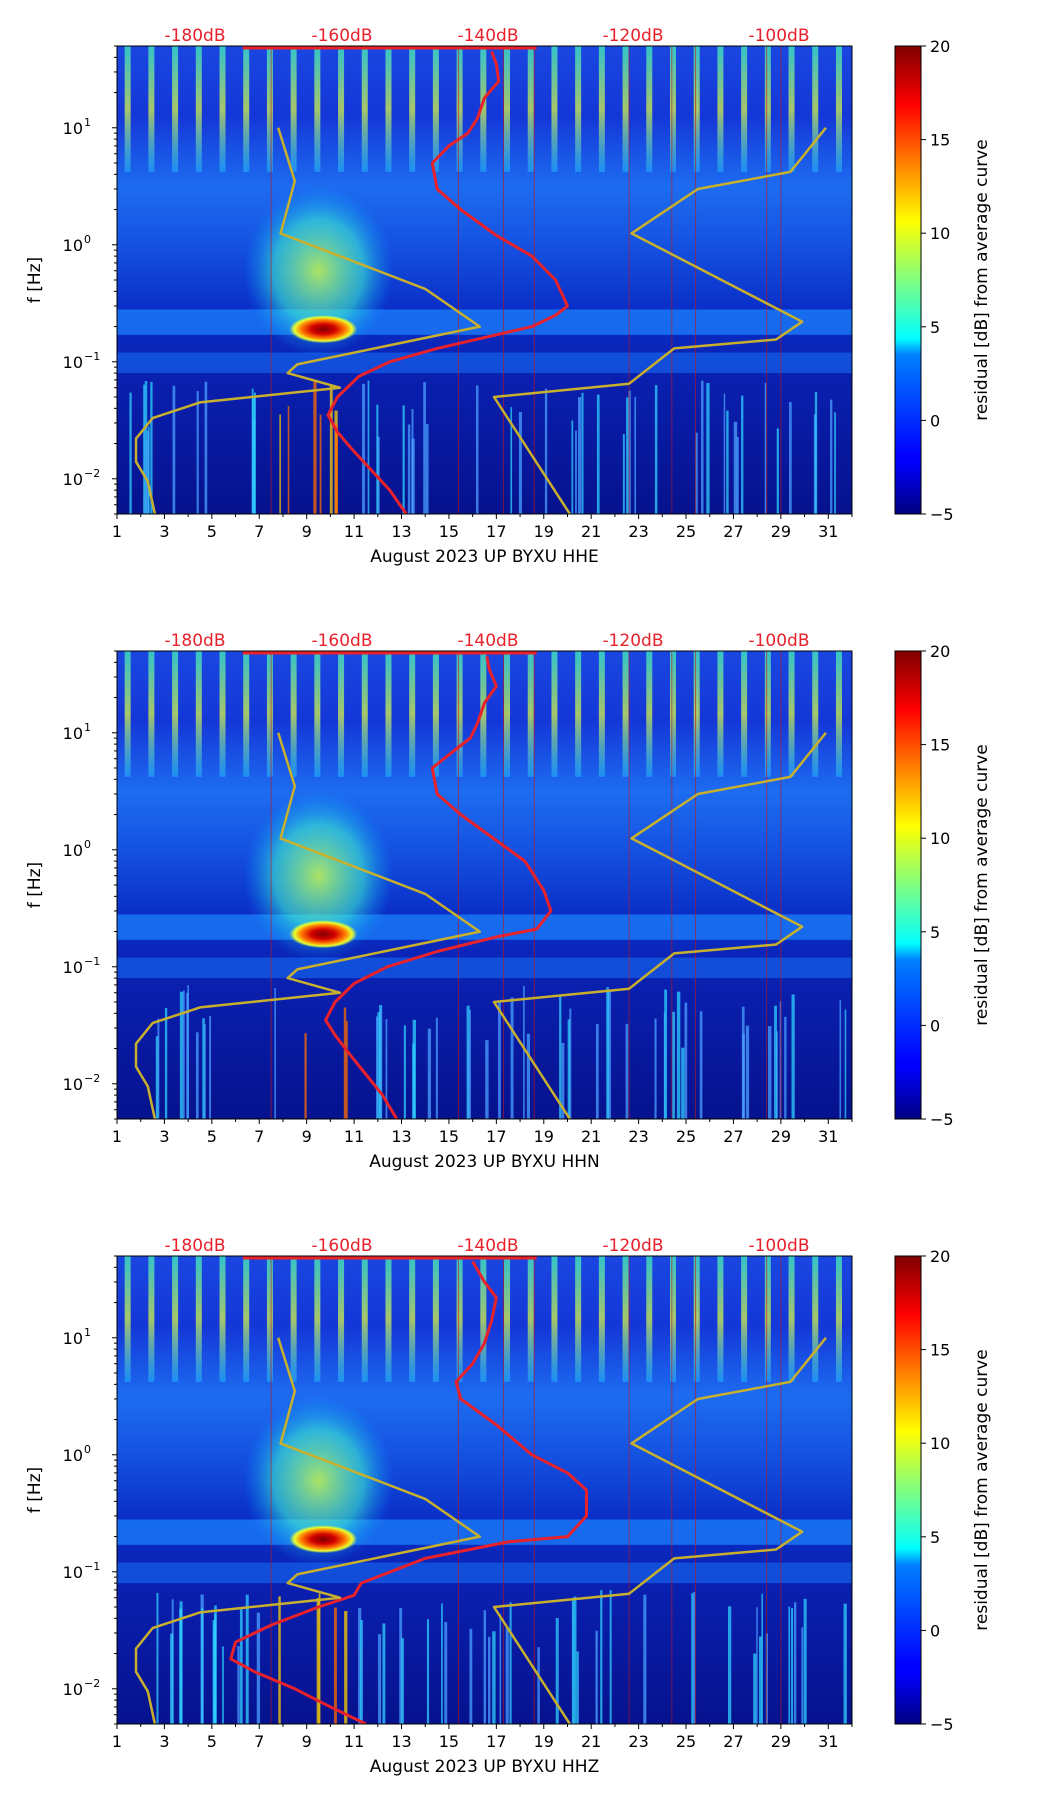 Image resolution: width=1052 pixels, height=1810 pixels. I want to click on colorbar-tick-label: 0, so click(935, 1025).